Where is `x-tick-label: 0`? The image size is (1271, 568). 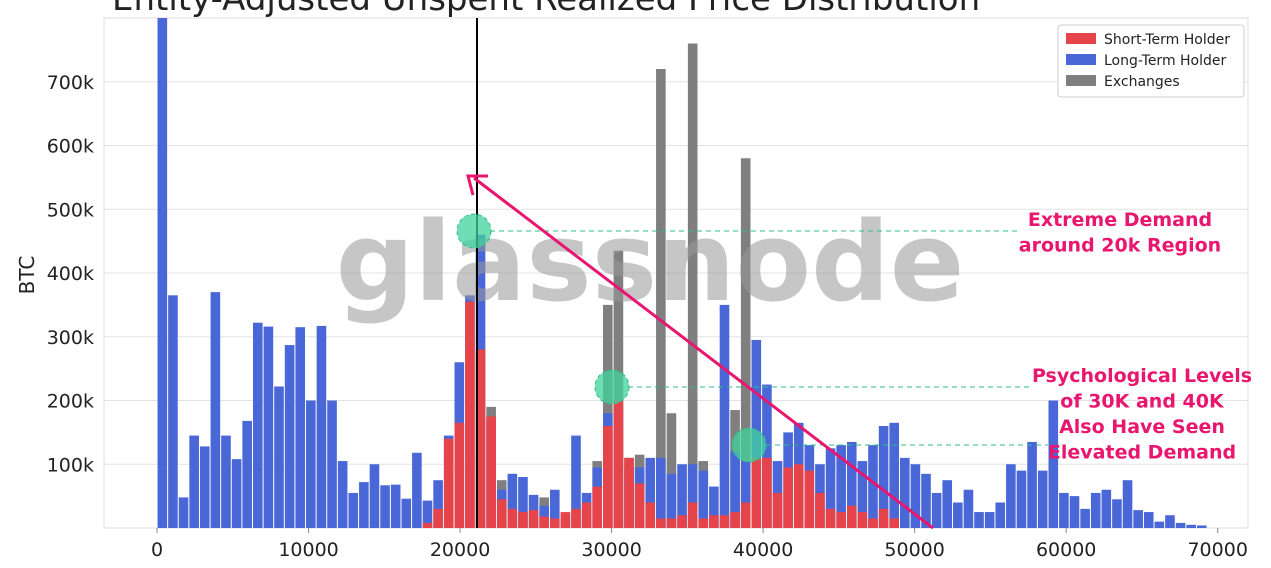 x-tick-label: 0 is located at coordinates (157, 550).